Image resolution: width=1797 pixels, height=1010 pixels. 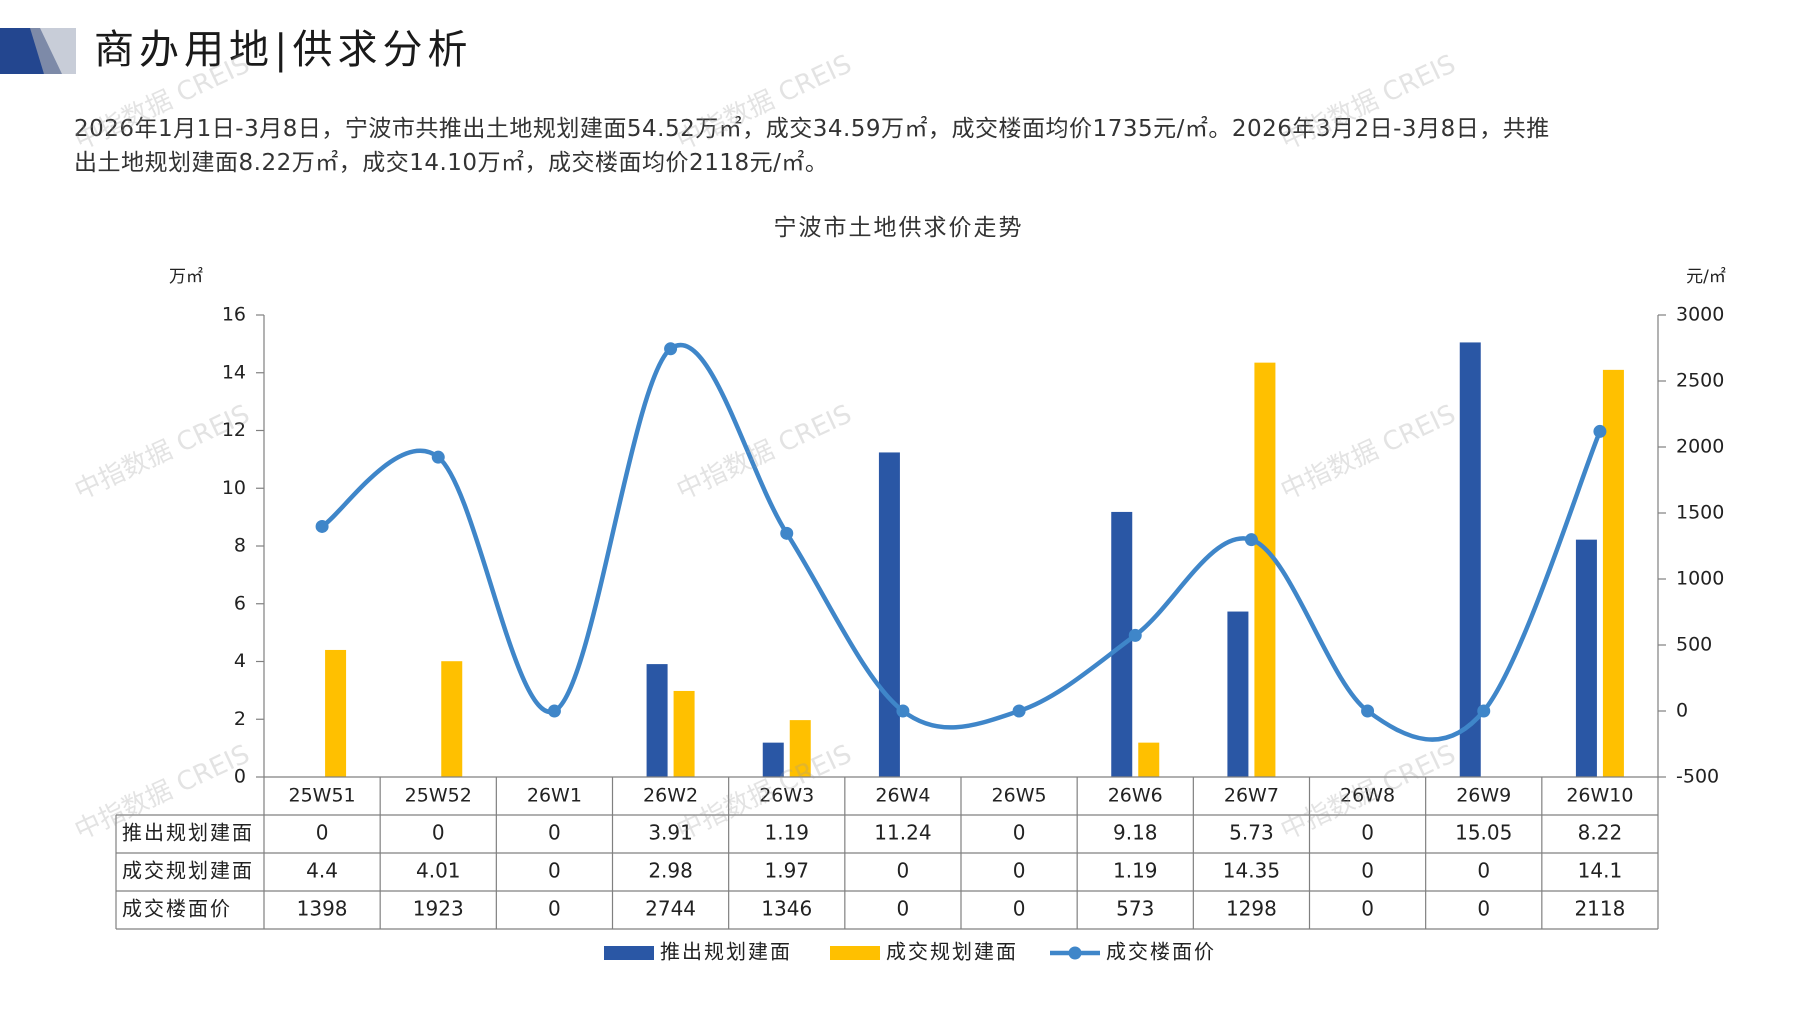 What do you see at coordinates (1700, 513) in the screenshot?
I see `y-tick-label-right: 1500` at bounding box center [1700, 513].